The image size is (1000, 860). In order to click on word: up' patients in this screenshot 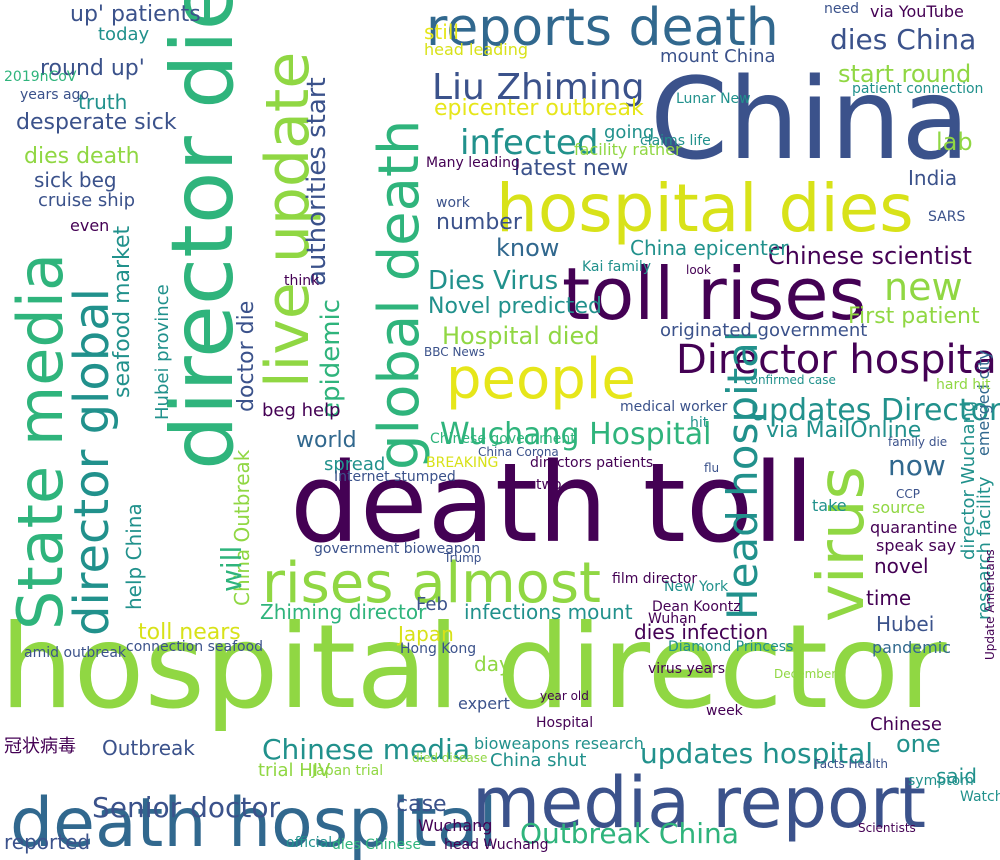, I will do `click(135, 14)`.